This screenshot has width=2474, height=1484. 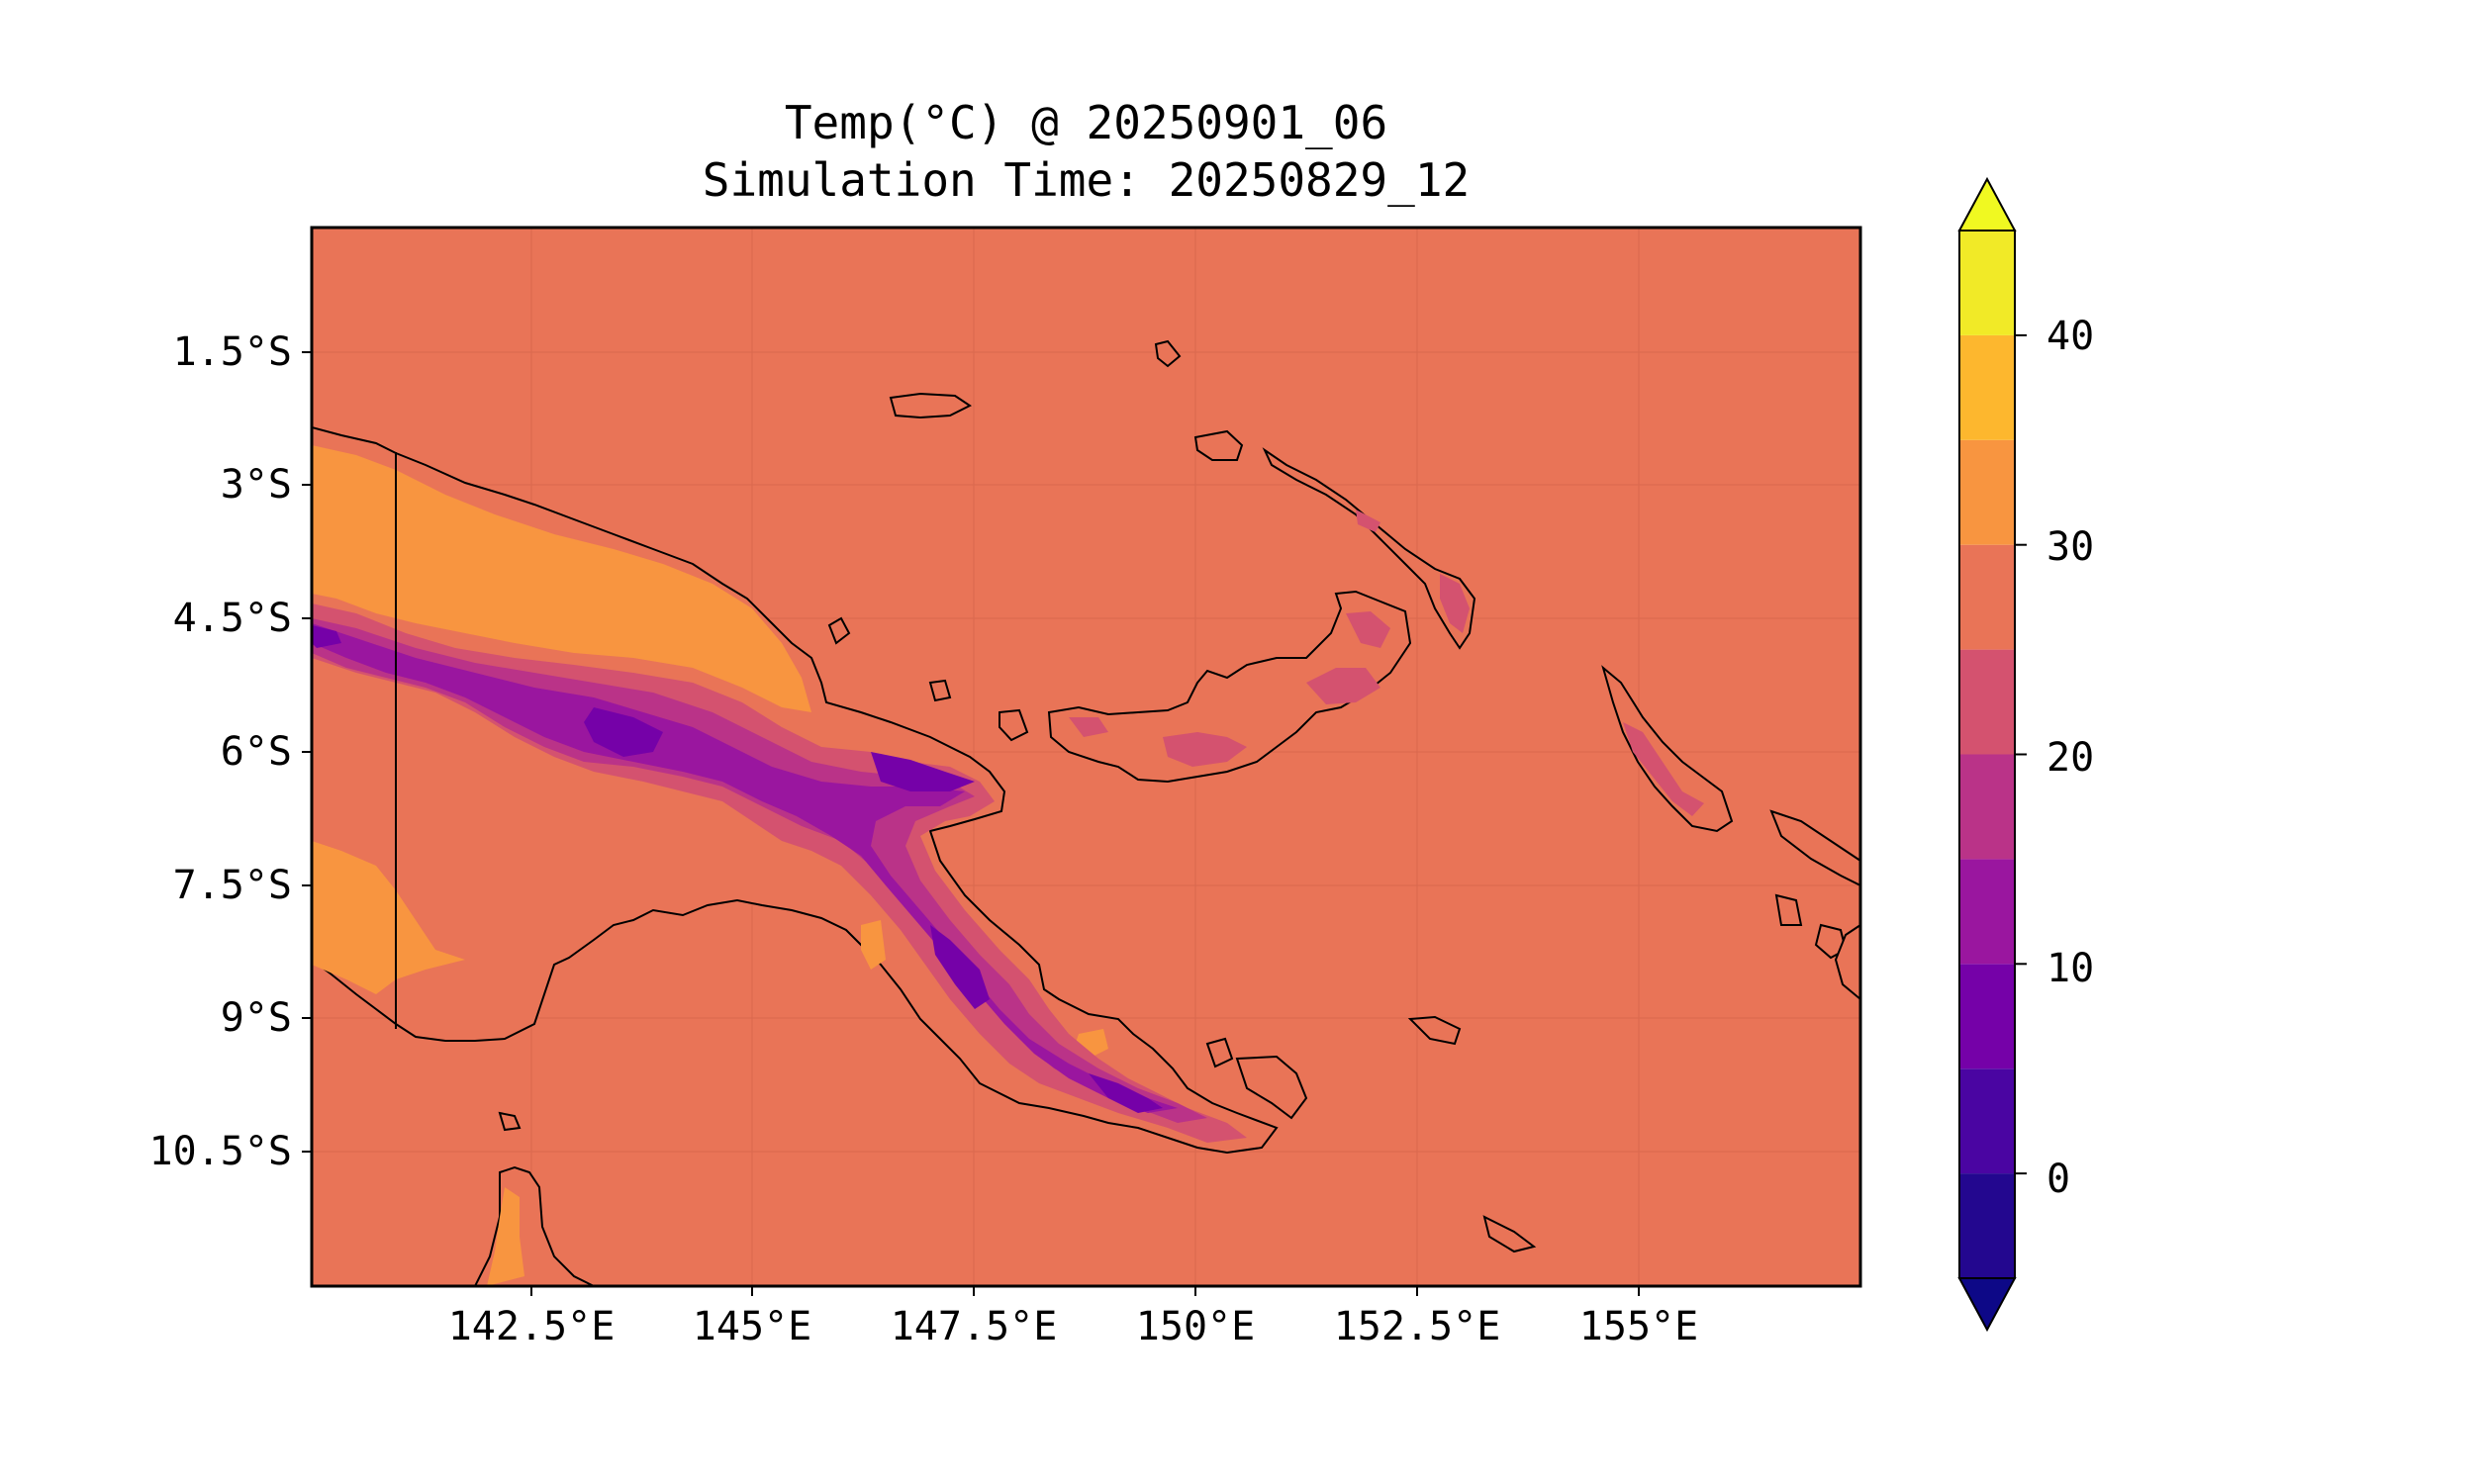 What do you see at coordinates (1014, 725) in the screenshot?
I see `karkar-island` at bounding box center [1014, 725].